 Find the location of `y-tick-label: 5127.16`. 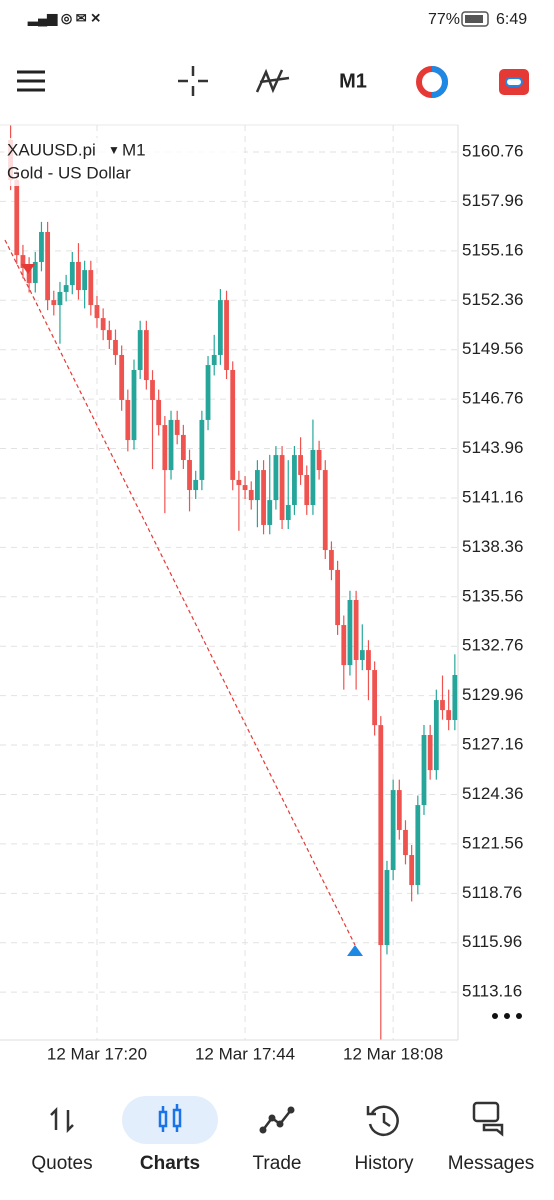

y-tick-label: 5127.16 is located at coordinates (492, 744).